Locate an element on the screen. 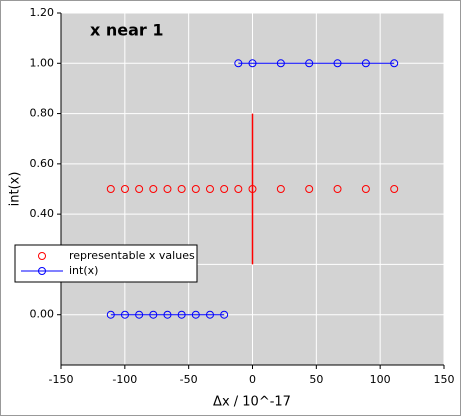 This screenshot has width=461, height=420. x-axis-label: Δx / 10^-17 is located at coordinates (252, 402).